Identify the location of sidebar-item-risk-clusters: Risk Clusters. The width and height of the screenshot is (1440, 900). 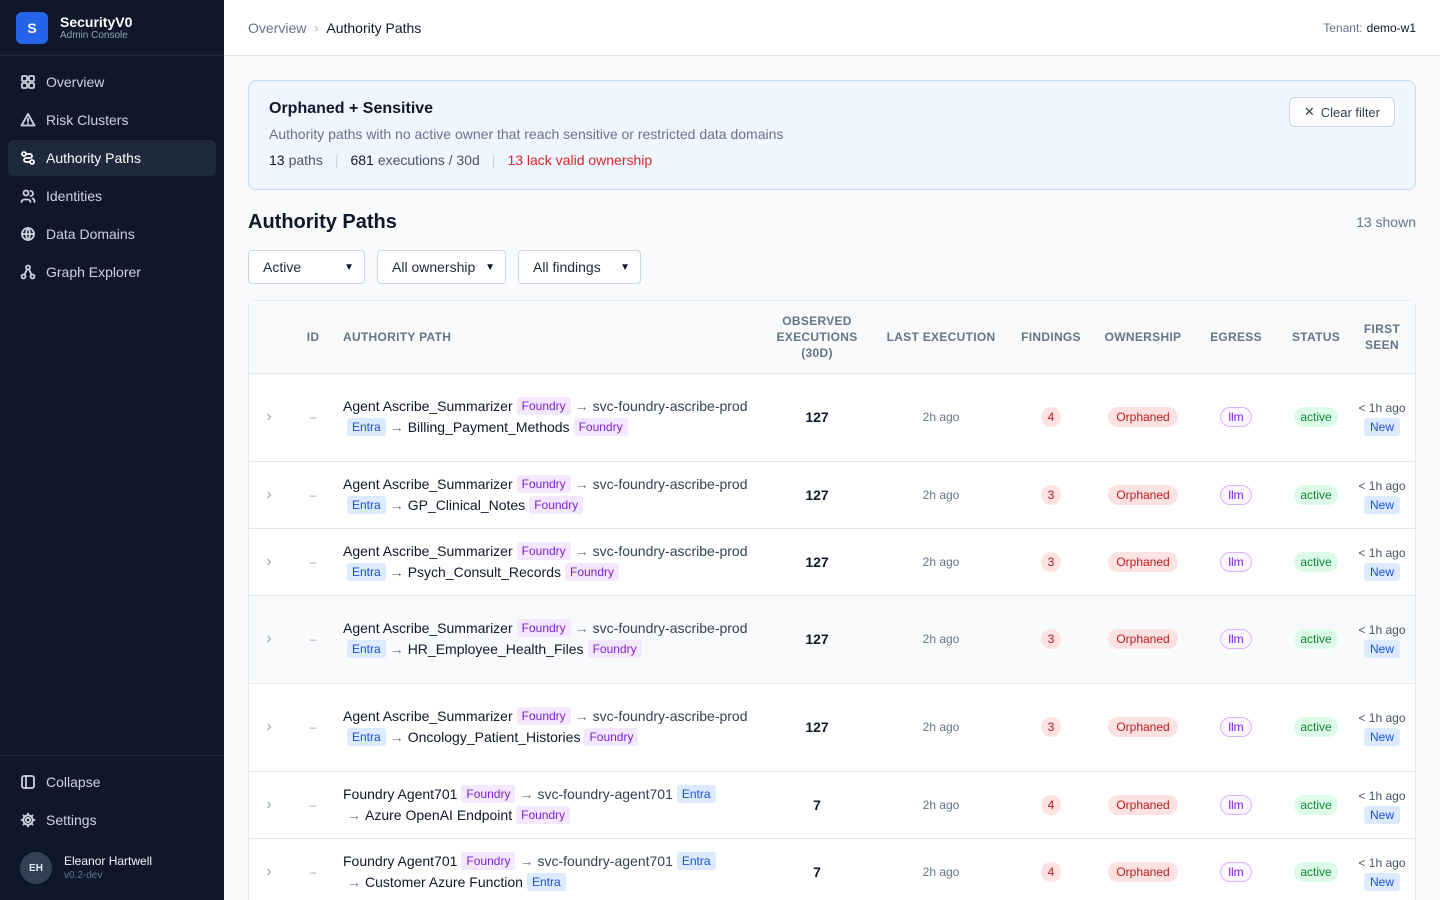
(112, 120).